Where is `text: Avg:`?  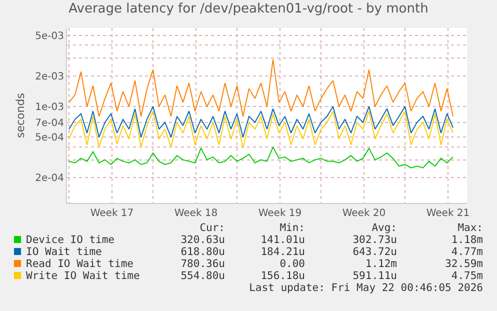
text: Avg: is located at coordinates (384, 228).